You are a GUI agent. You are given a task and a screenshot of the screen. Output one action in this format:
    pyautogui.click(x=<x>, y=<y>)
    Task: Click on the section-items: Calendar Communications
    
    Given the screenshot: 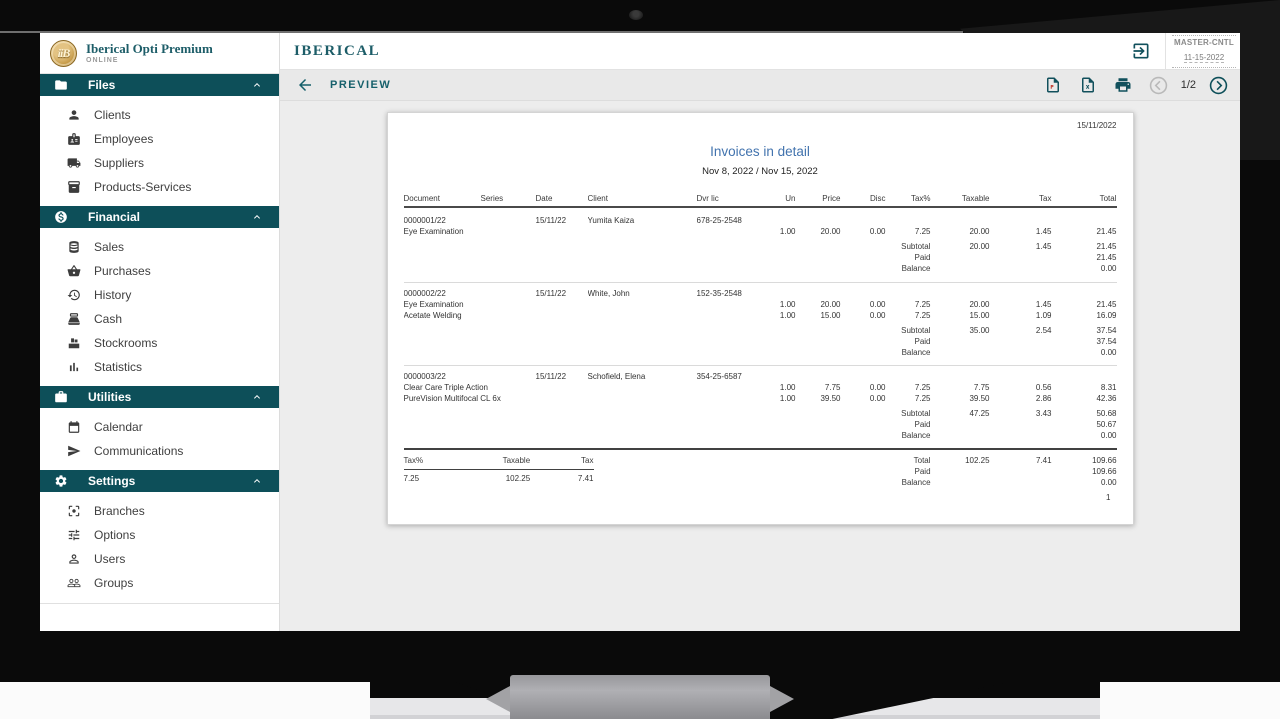 What is the action you would take?
    pyautogui.click(x=159, y=439)
    